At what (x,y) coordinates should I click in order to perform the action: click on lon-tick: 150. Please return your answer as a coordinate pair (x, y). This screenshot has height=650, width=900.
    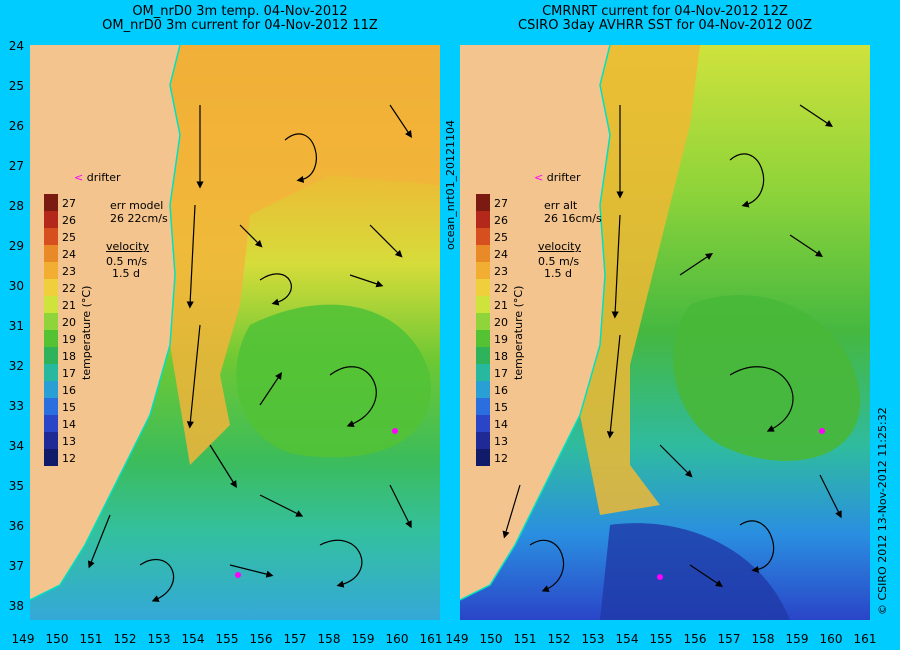
    Looking at the image, I should click on (491, 639).